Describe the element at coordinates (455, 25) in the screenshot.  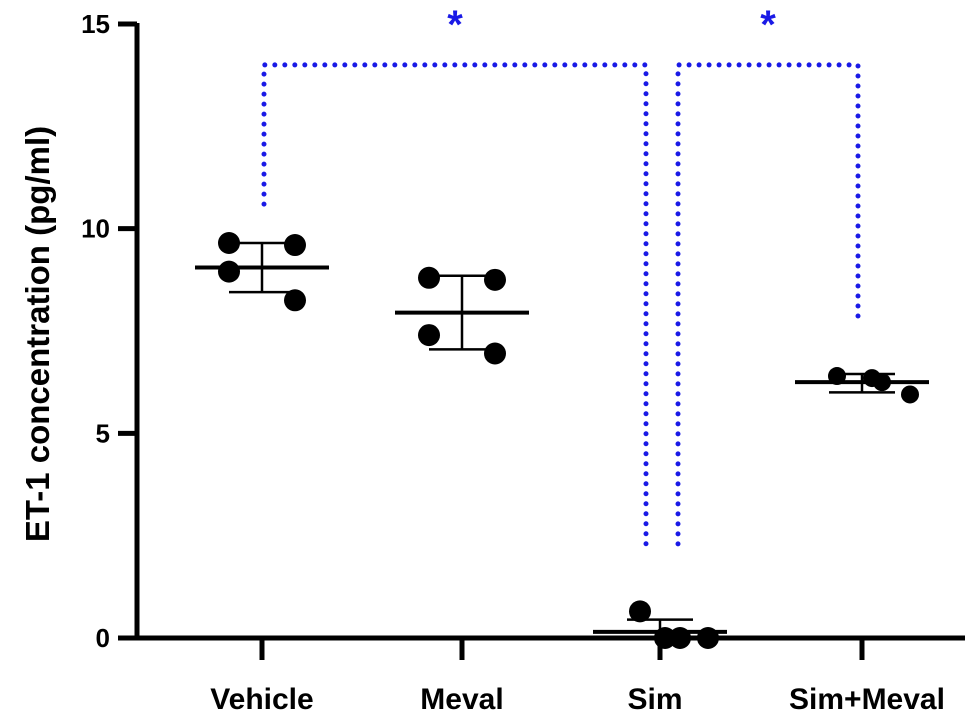
I see `significance-star-1: *` at that location.